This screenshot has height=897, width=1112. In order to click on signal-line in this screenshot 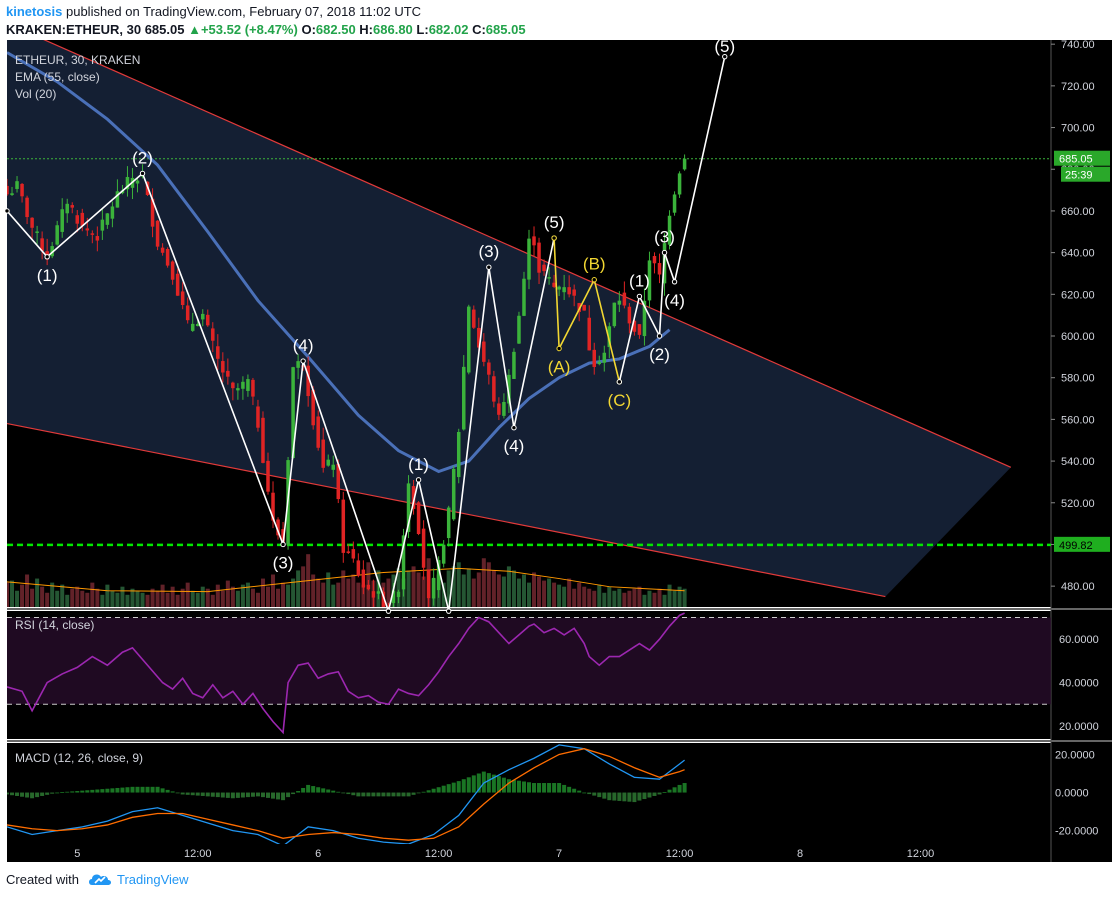, I will do `click(346, 794)`.